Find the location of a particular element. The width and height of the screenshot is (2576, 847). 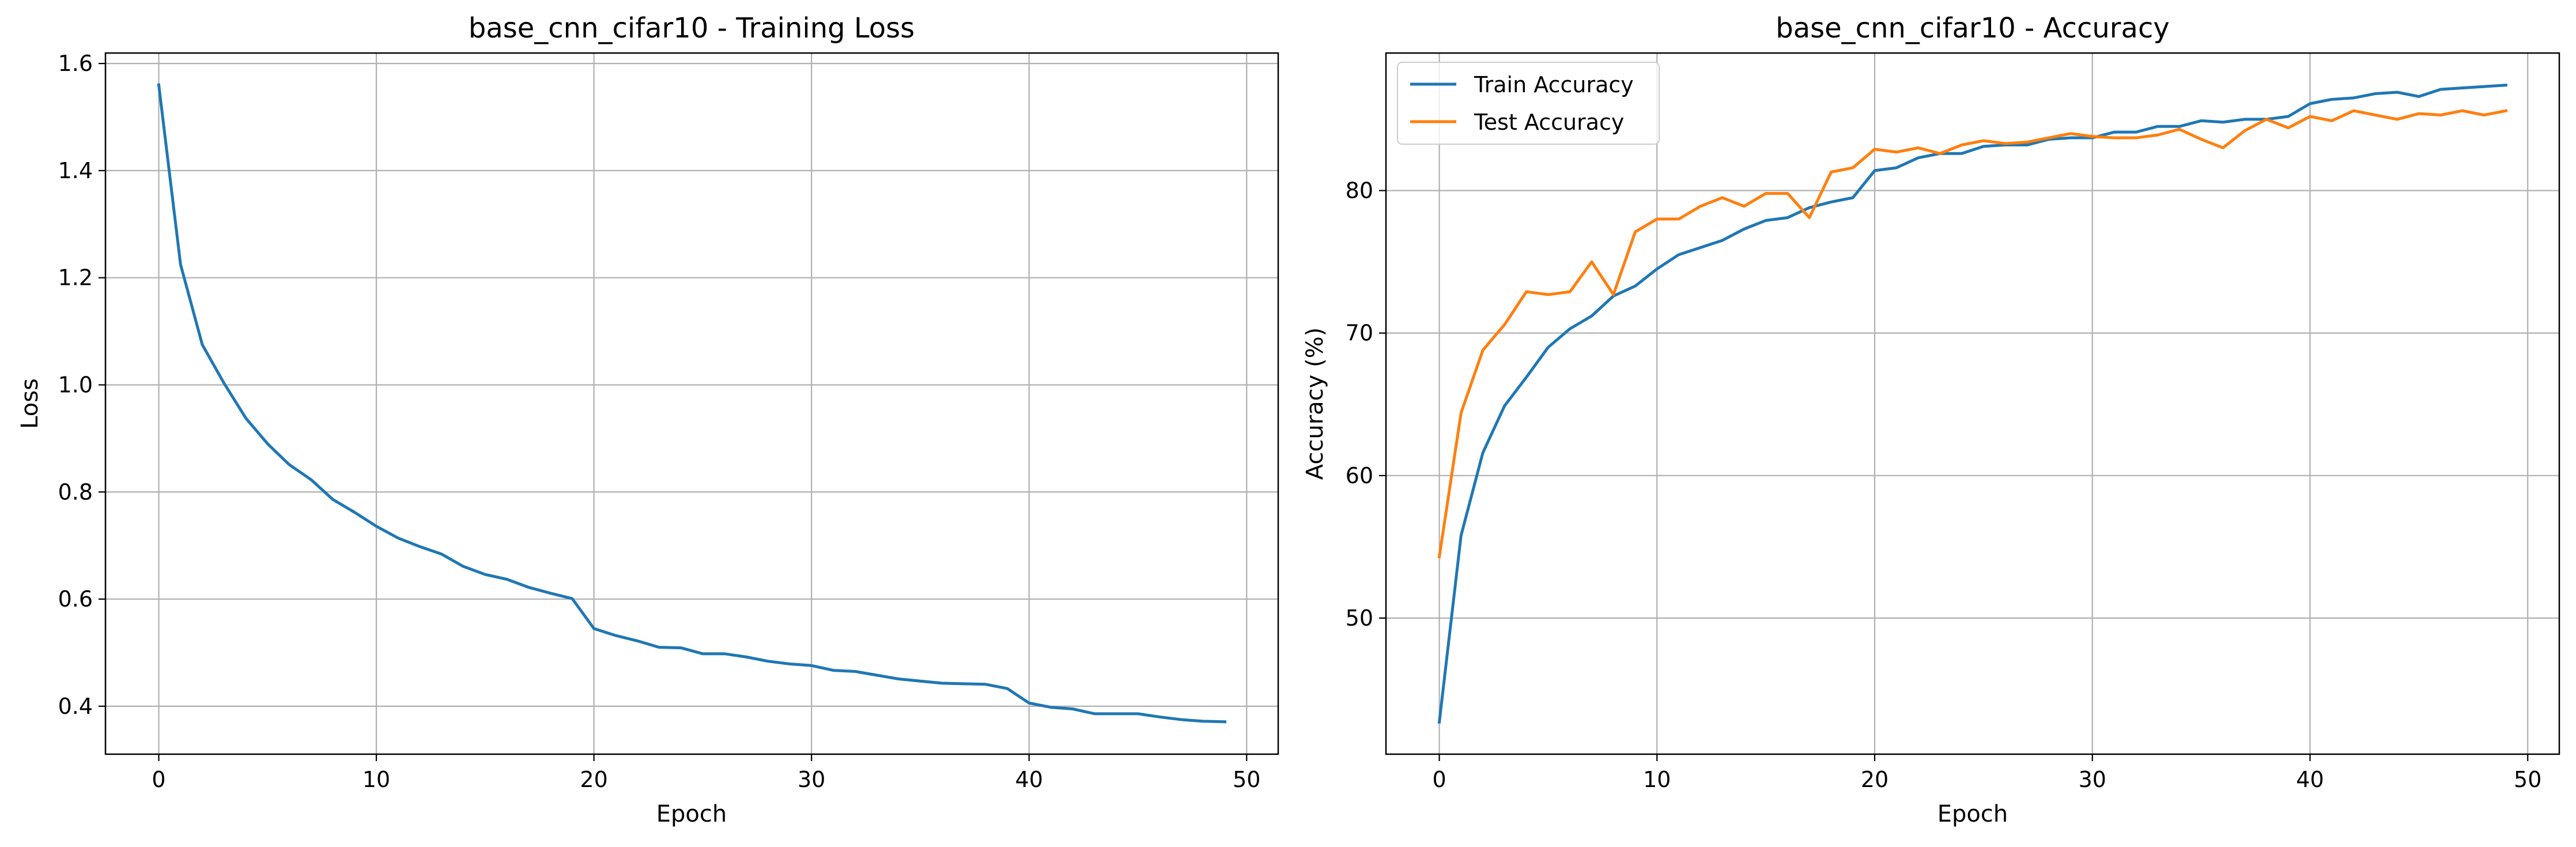

y-tick-label: 50 is located at coordinates (1359, 618).